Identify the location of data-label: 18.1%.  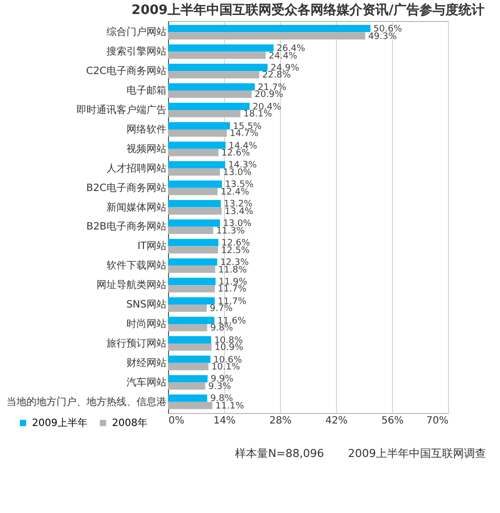
(257, 115).